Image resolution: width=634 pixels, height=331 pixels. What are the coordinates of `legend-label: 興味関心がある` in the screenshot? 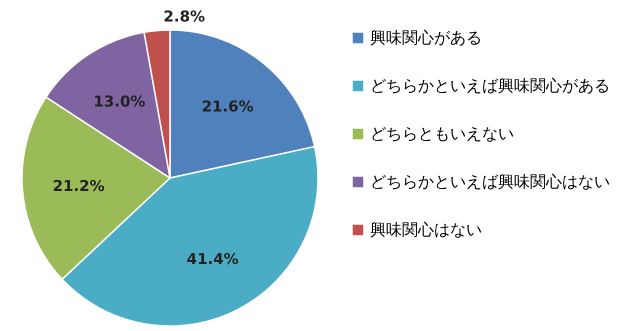 It's located at (426, 37).